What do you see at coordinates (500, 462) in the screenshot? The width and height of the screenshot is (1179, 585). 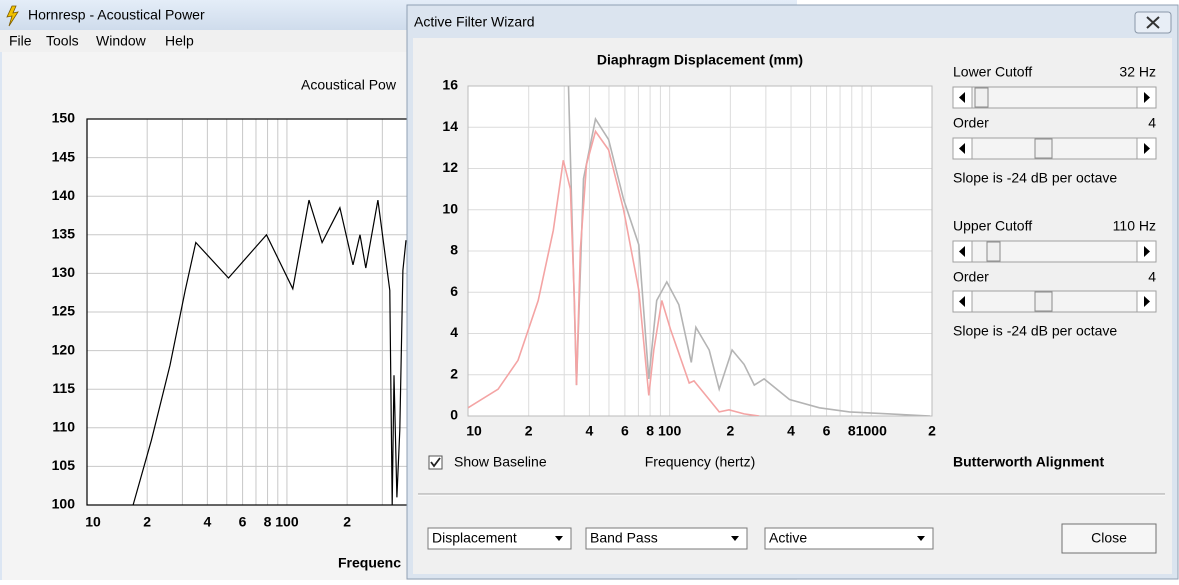 I see `checkbox-label: Show Baseline` at bounding box center [500, 462].